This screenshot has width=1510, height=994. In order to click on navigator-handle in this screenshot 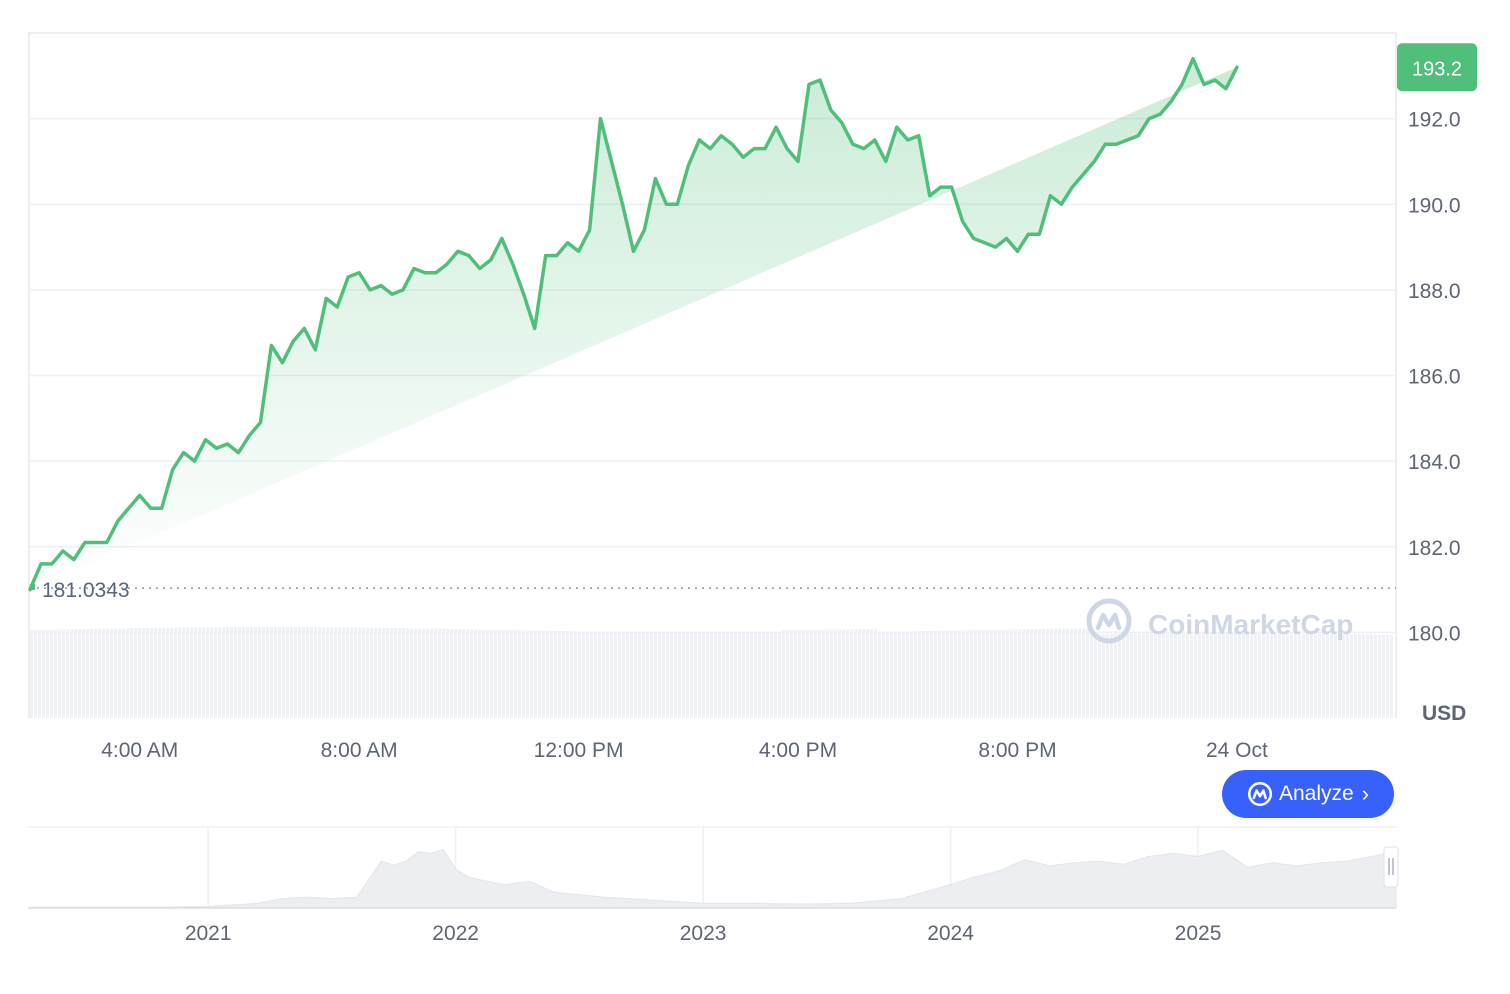, I will do `click(1391, 867)`.